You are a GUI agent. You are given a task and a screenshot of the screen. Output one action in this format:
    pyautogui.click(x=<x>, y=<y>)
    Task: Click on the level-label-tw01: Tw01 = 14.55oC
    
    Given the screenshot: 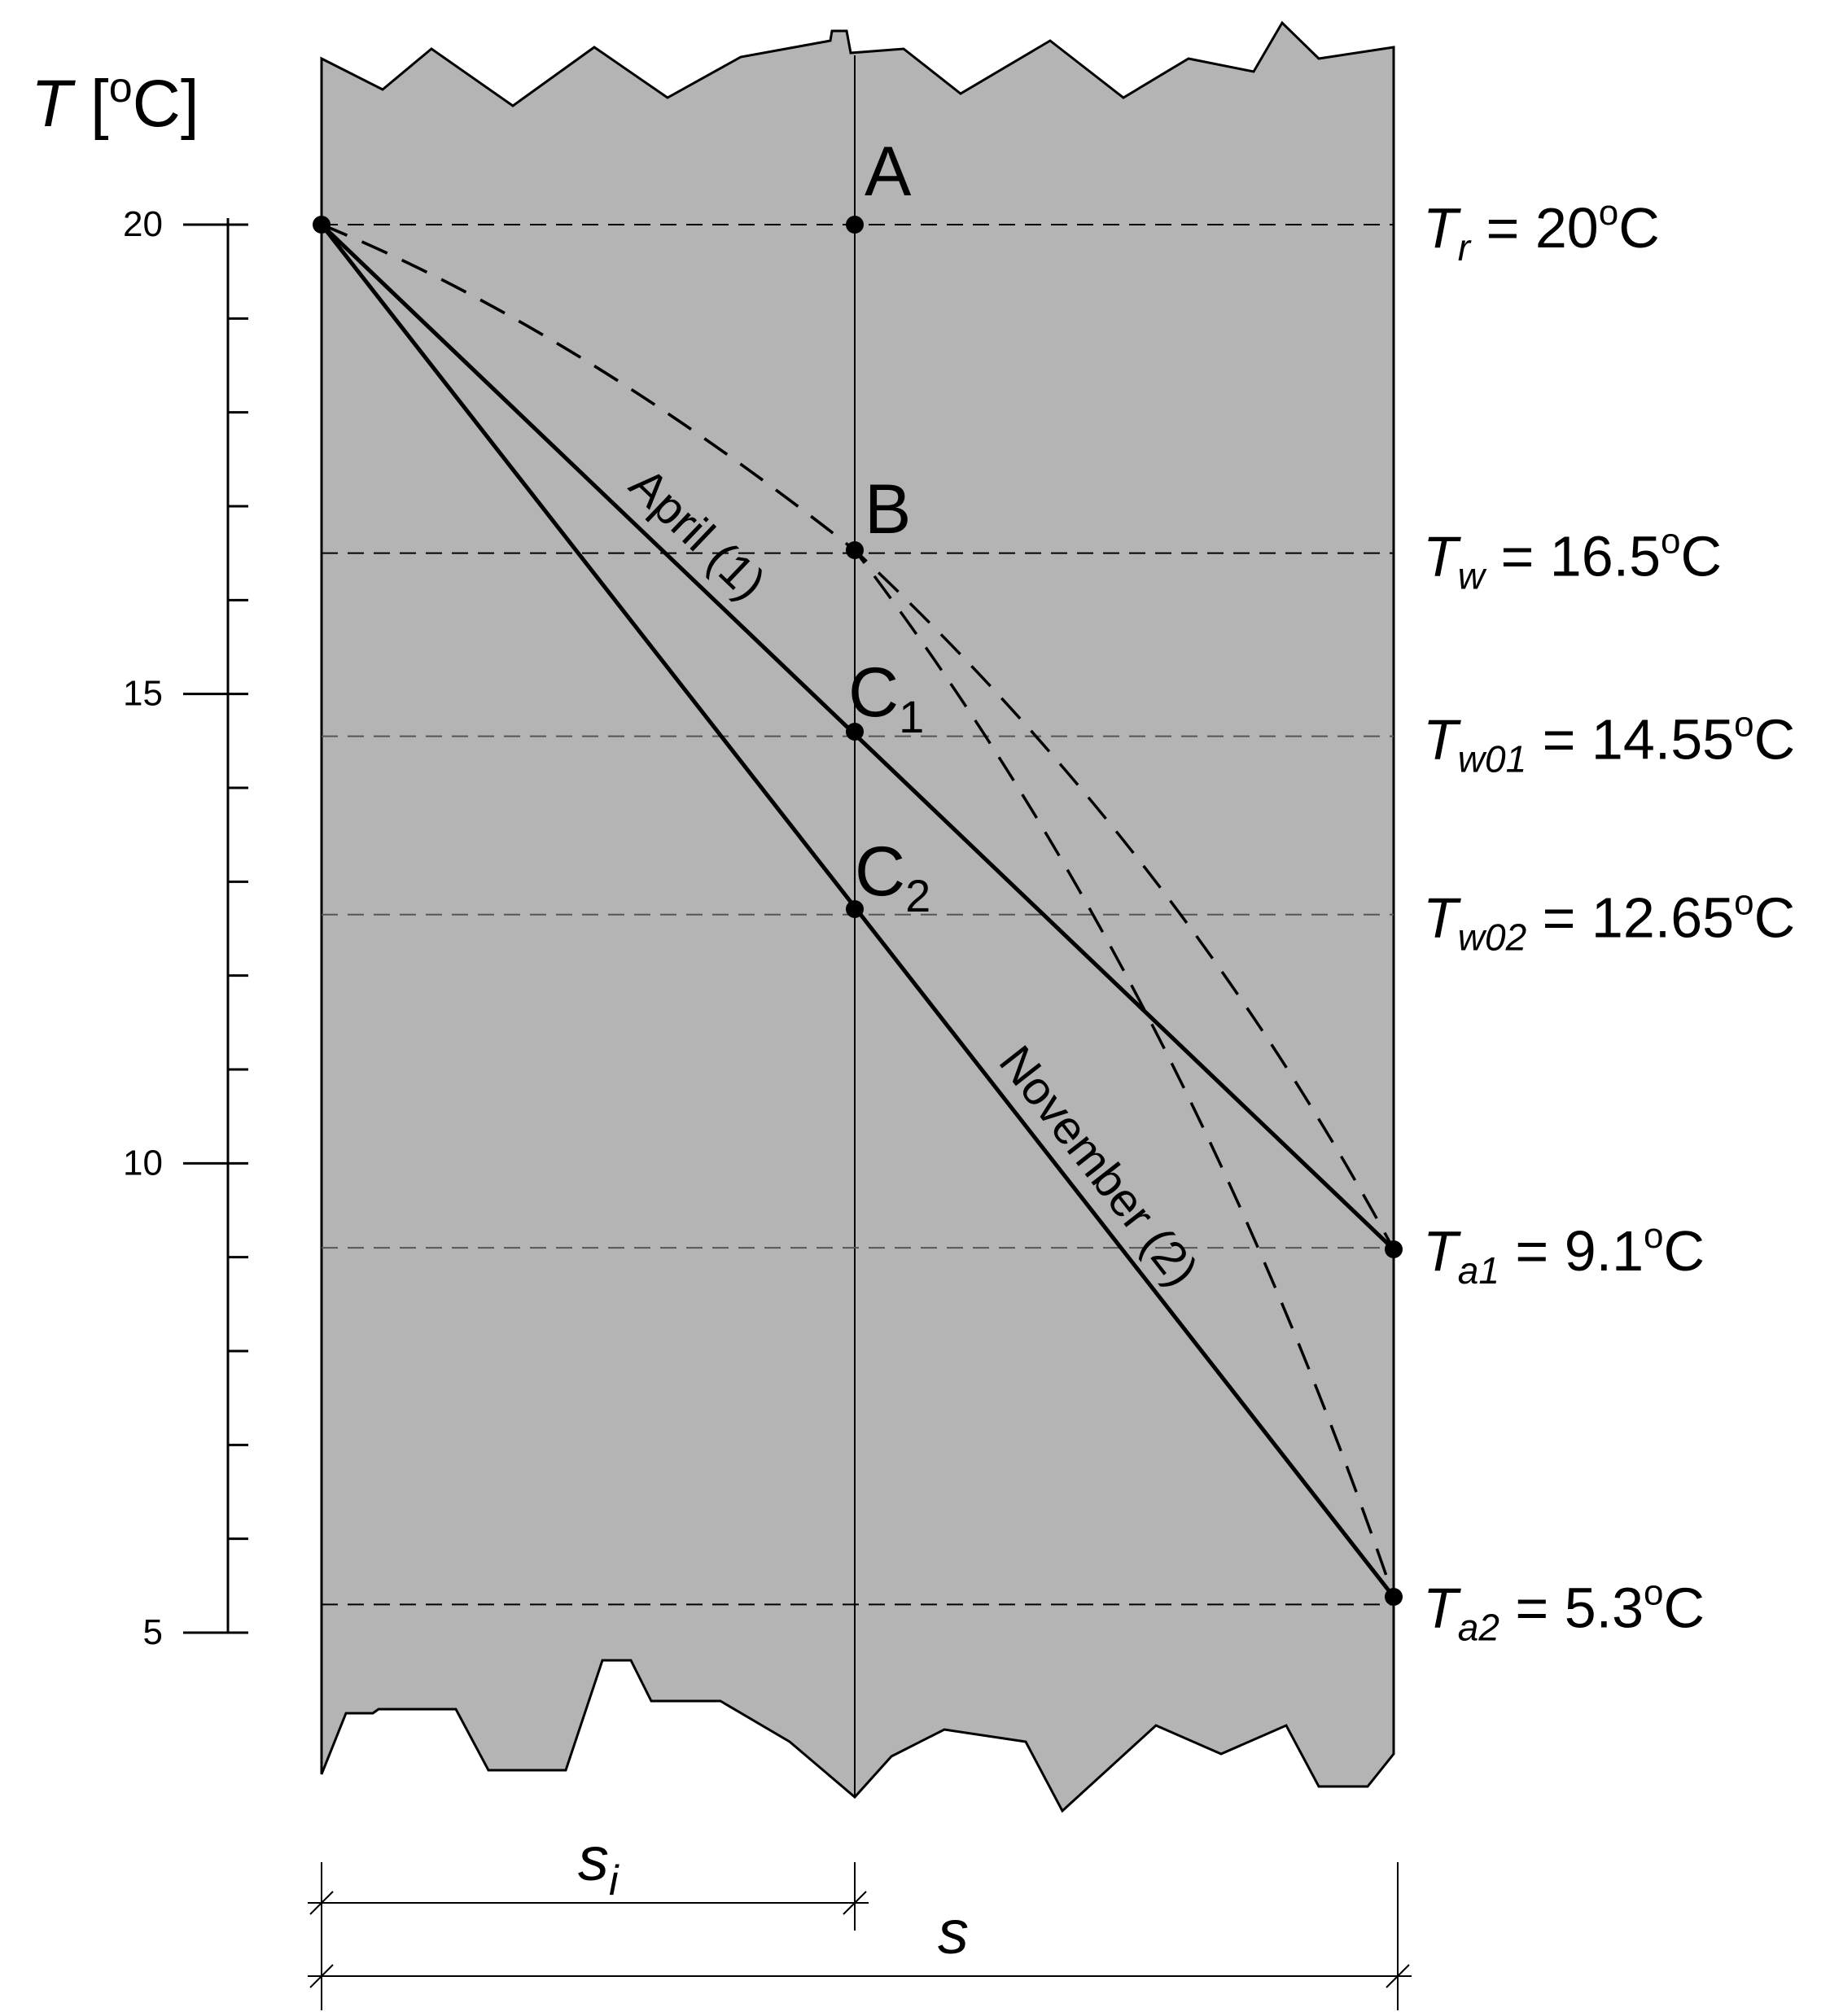 What is the action you would take?
    pyautogui.click(x=1609, y=743)
    